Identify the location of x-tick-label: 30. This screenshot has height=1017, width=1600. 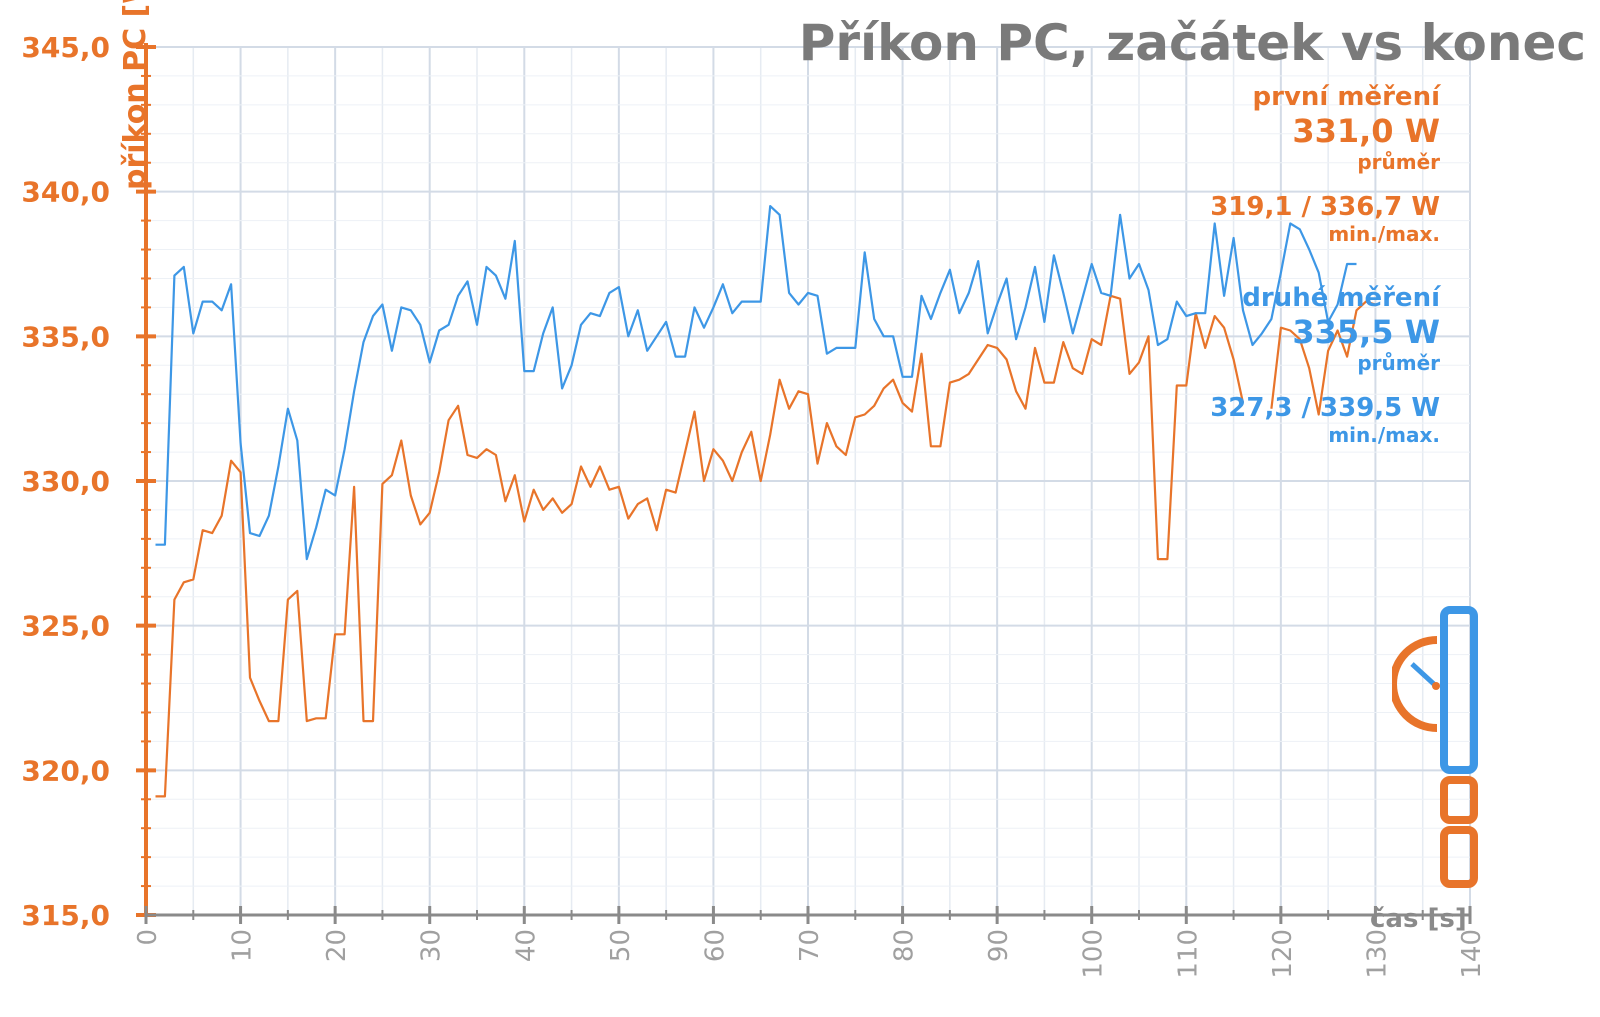
(432, 945).